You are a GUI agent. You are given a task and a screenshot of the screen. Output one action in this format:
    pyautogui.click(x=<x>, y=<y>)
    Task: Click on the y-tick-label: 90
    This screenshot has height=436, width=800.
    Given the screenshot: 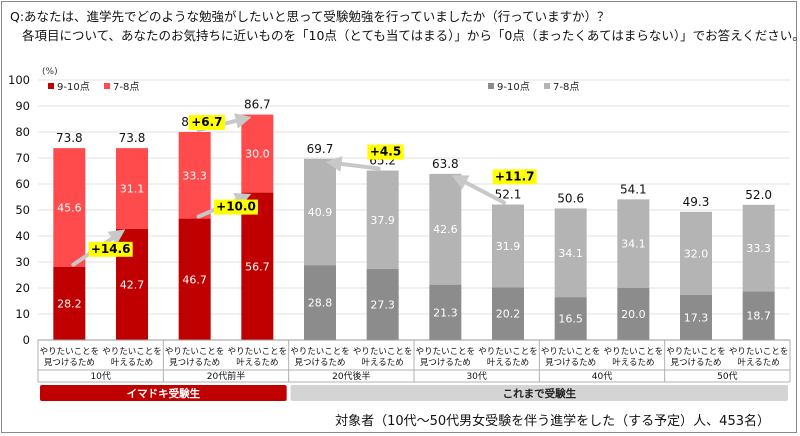 What is the action you would take?
    pyautogui.click(x=22, y=106)
    